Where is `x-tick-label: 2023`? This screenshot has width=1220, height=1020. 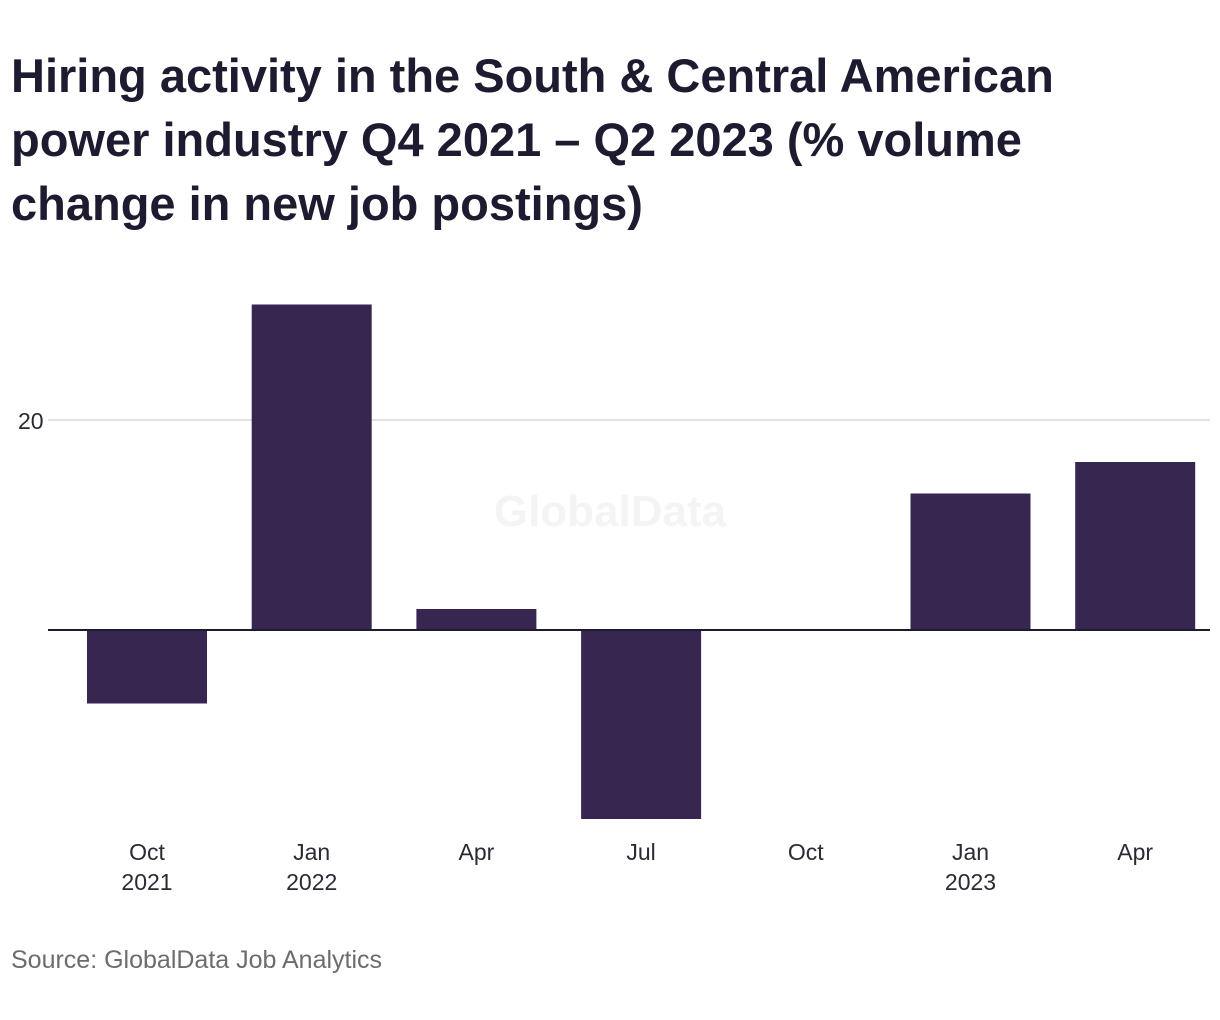 x-tick-label: 2023 is located at coordinates (970, 882).